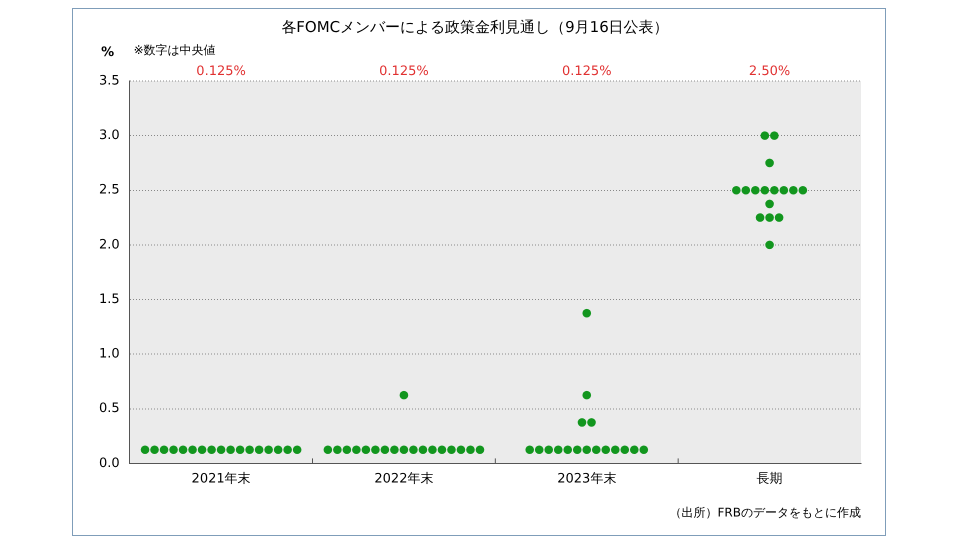  Describe the element at coordinates (221, 479) in the screenshot. I see `x-tick-label: 2021年末` at that location.